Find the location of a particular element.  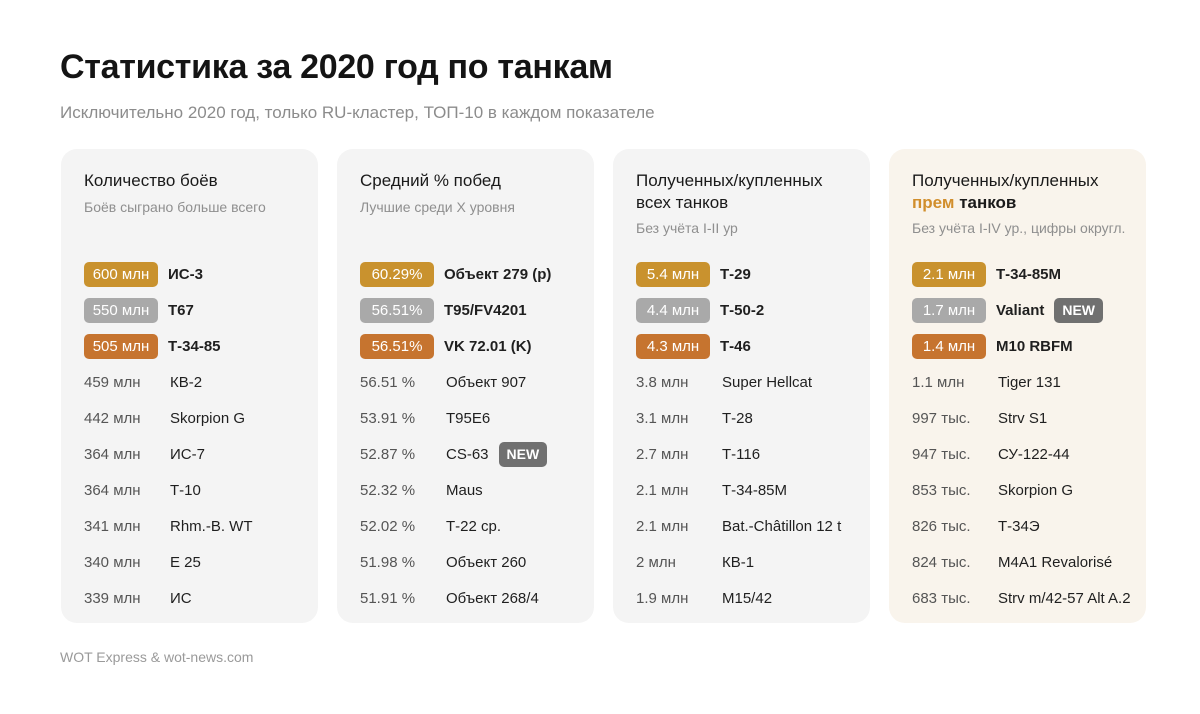

ranking-row: 2.1 млн Bat.-Châtillon 12 t is located at coordinates (749, 526).